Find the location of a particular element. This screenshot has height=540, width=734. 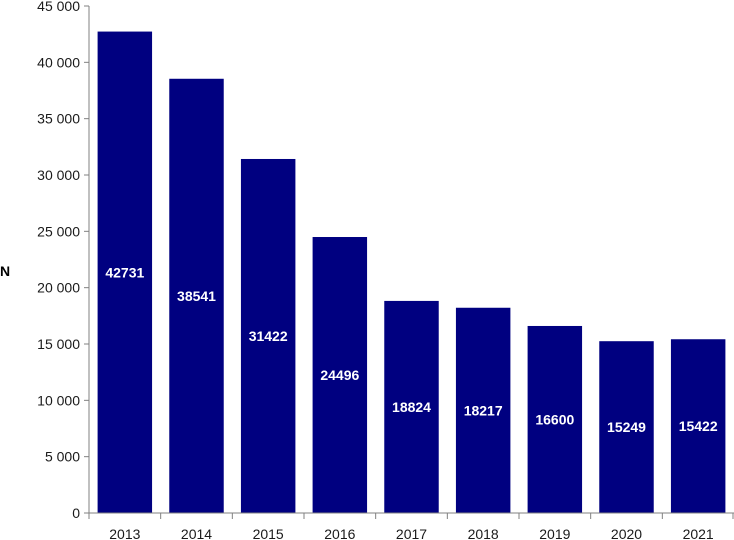

bar-2021 is located at coordinates (698, 426).